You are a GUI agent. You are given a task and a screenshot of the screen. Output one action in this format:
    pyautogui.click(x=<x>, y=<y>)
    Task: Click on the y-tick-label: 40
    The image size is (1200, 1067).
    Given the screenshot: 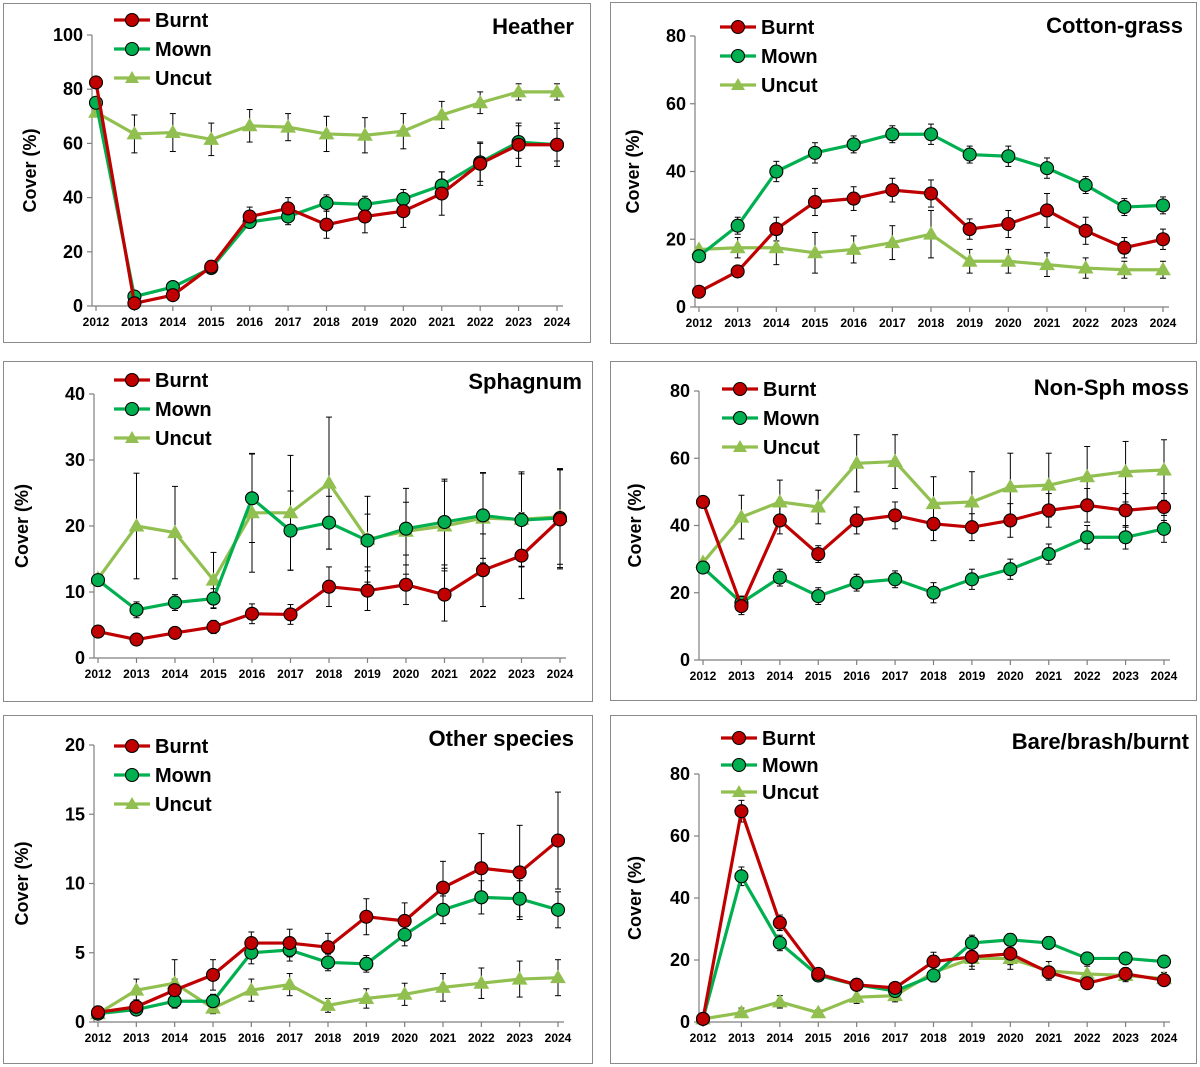 What is the action you would take?
    pyautogui.click(x=680, y=526)
    